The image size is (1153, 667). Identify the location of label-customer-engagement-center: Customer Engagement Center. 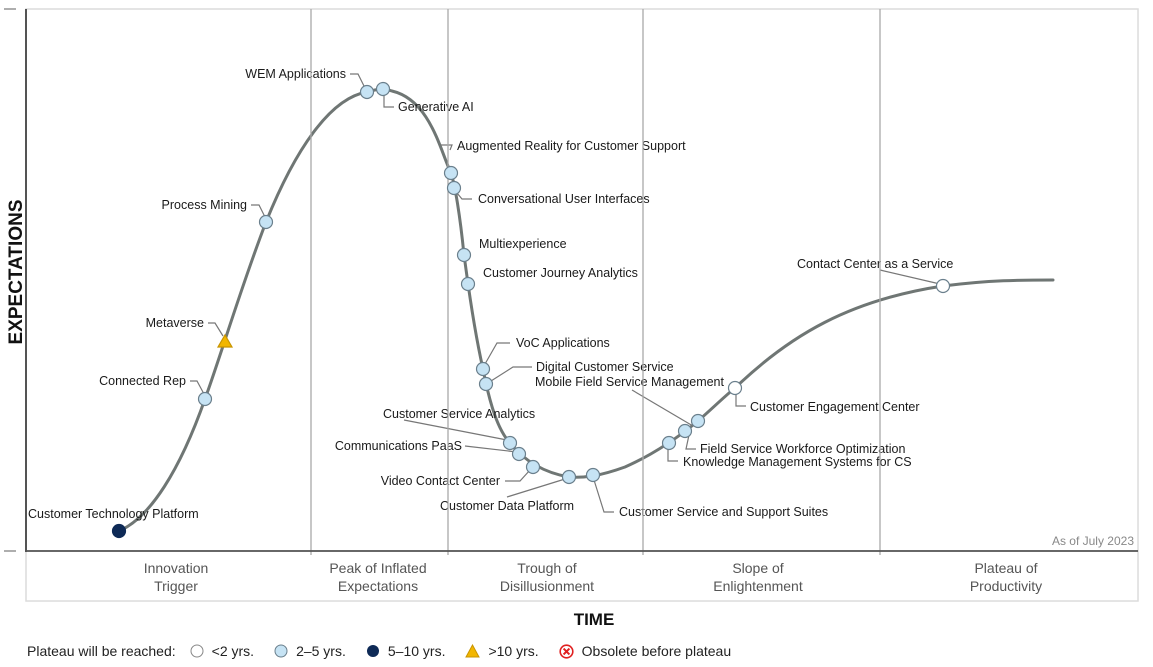
(835, 407).